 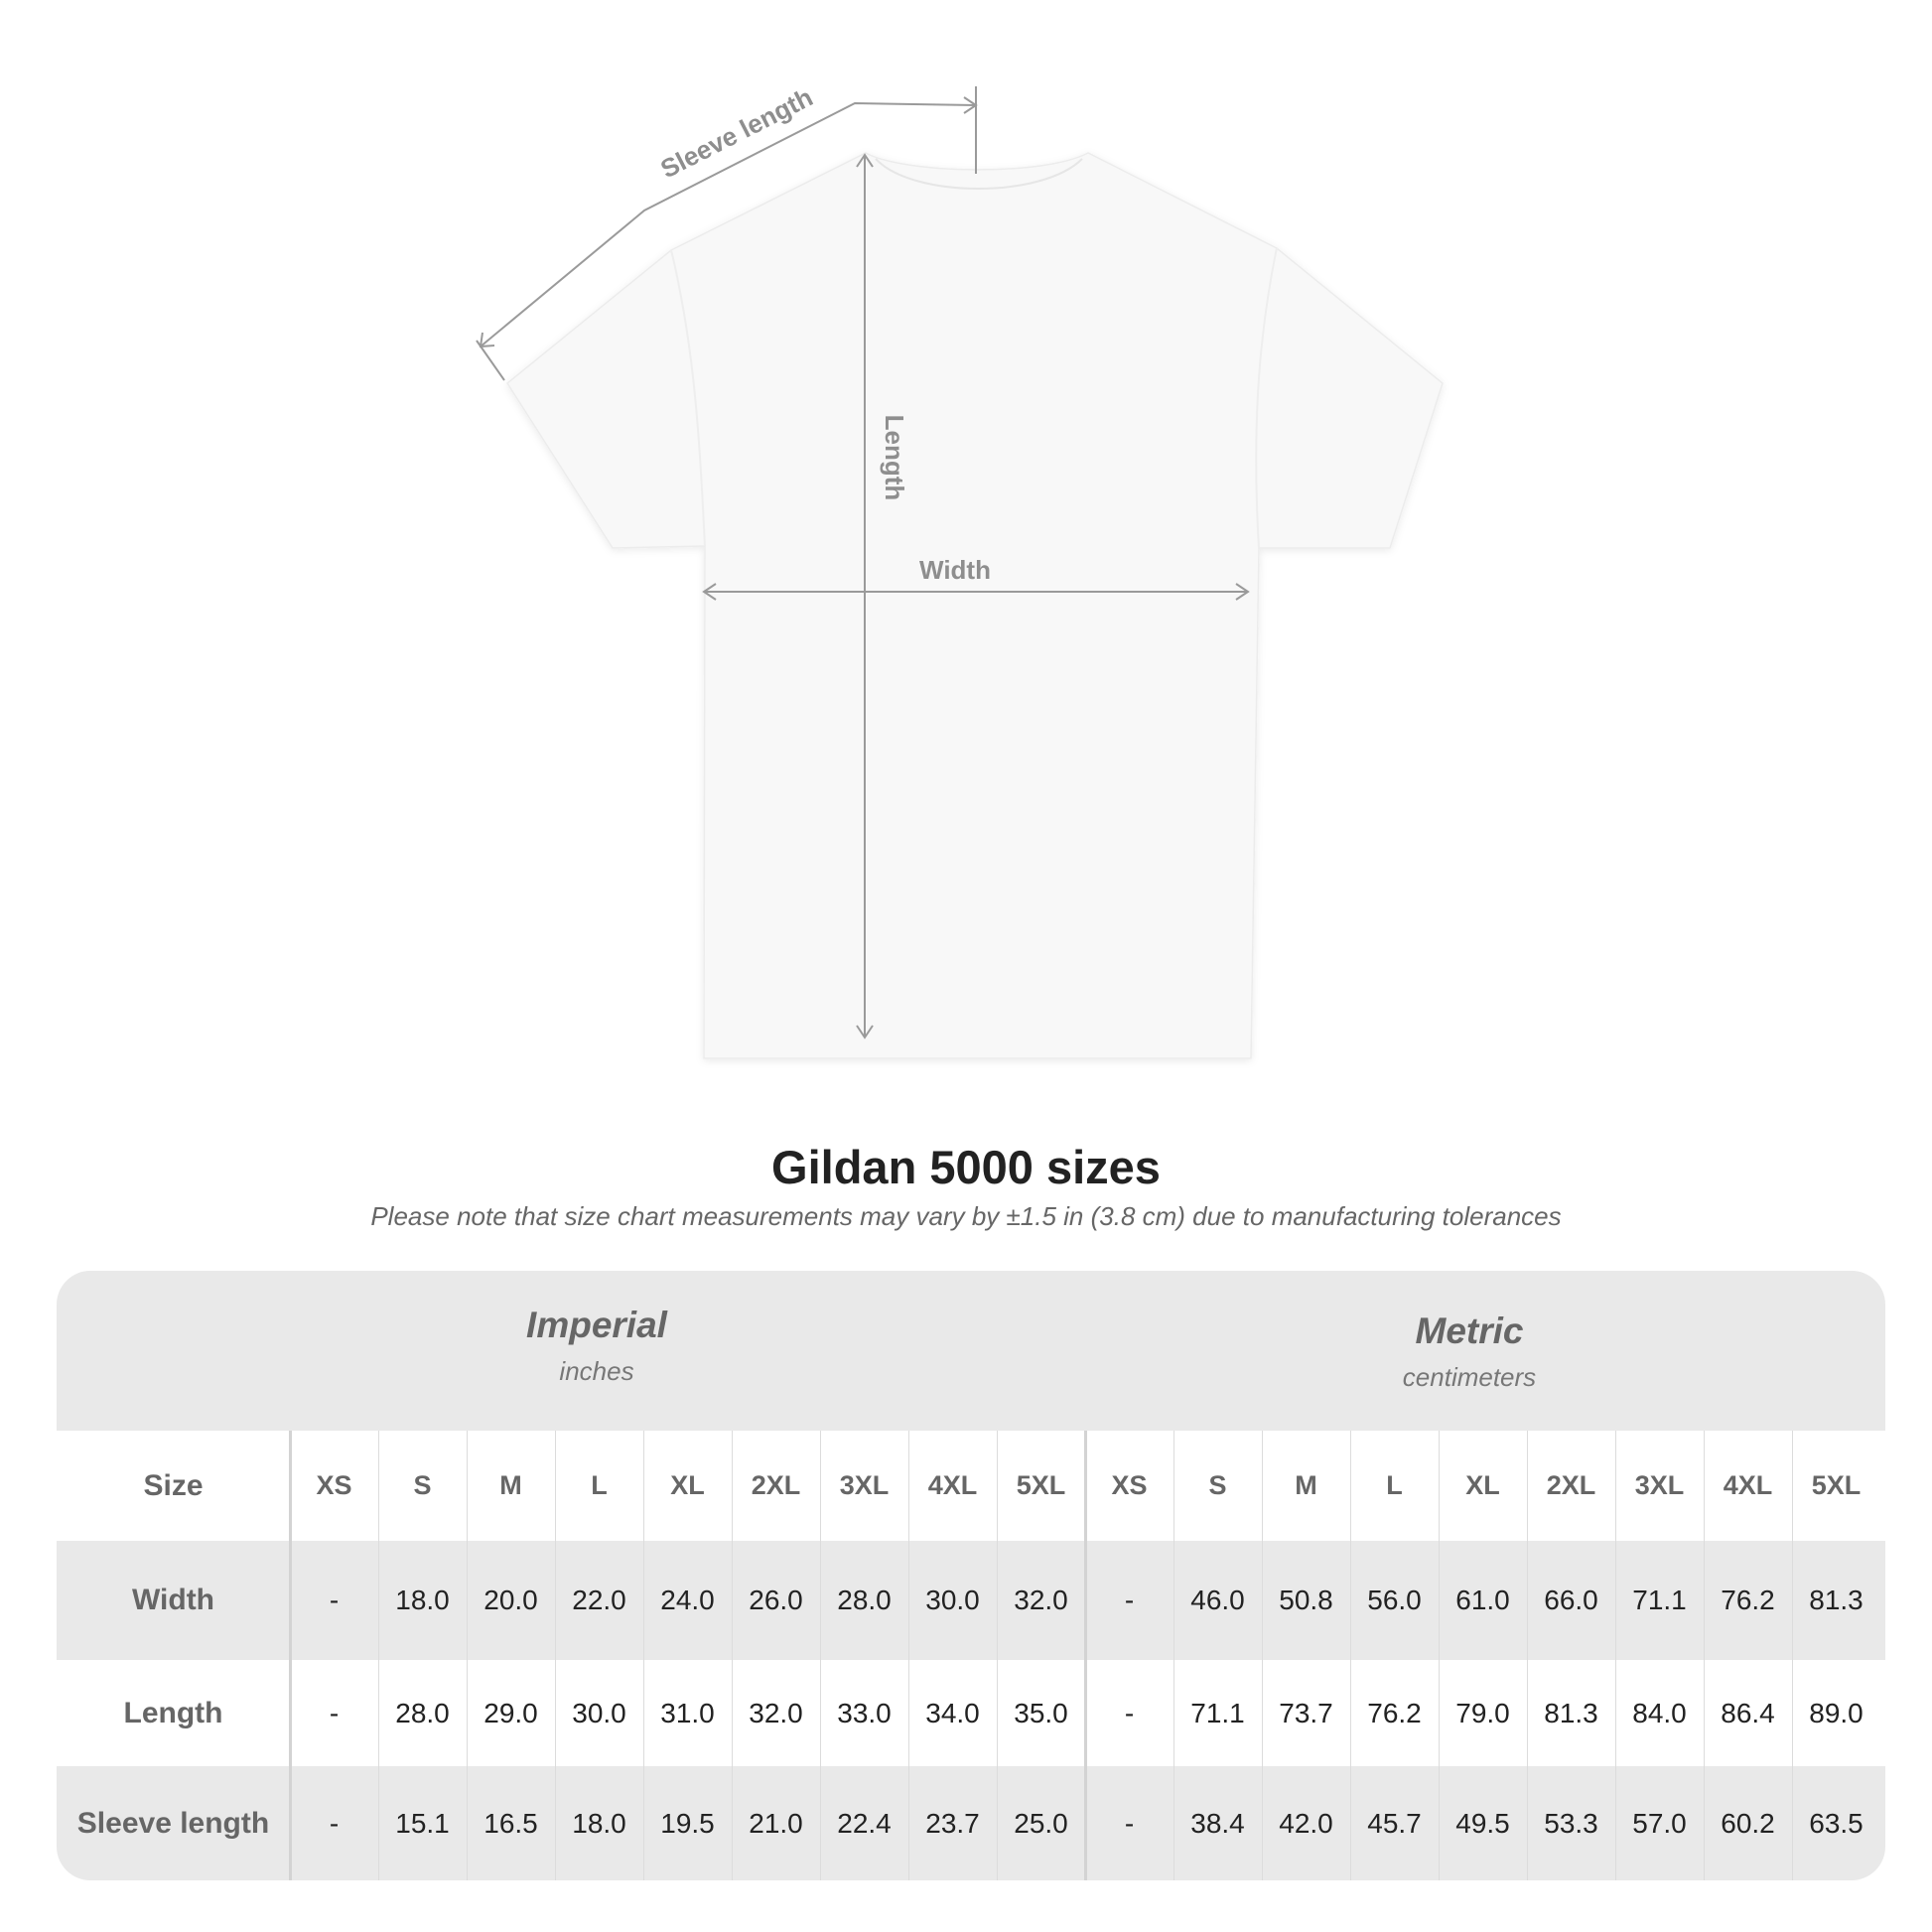 I want to click on imperial-header: Imperial inches, so click(x=597, y=1346).